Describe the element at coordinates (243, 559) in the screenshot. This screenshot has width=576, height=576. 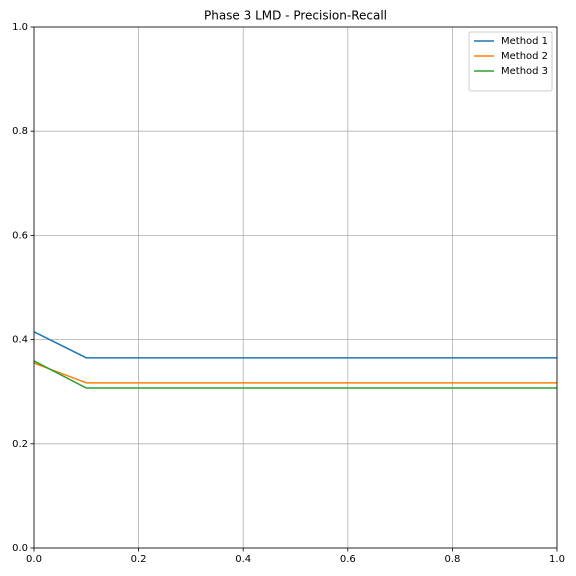
I see `x-tick-label: 0.4` at that location.